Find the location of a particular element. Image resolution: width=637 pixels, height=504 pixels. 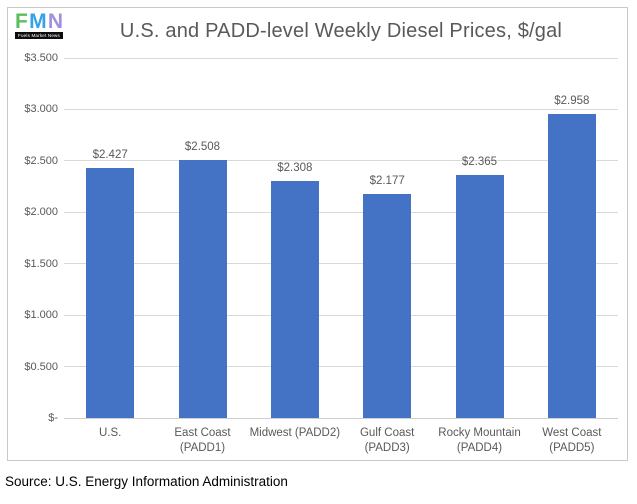

y-axis-tick-label: $3.500 is located at coordinates (41, 58).